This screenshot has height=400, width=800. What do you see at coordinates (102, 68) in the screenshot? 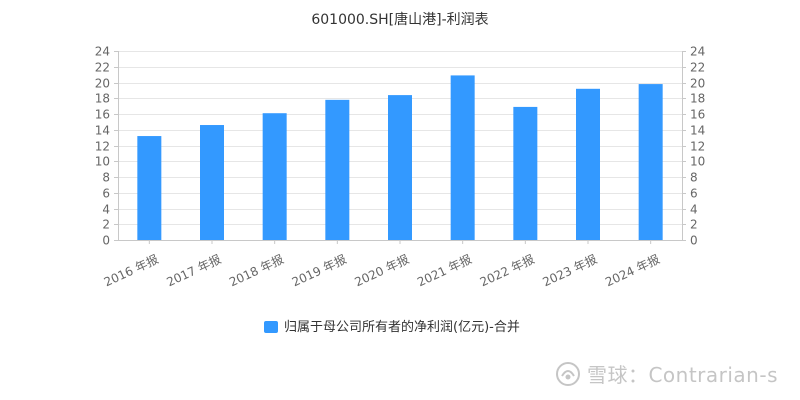
I see `y-tick-label-left: 22` at bounding box center [102, 68].